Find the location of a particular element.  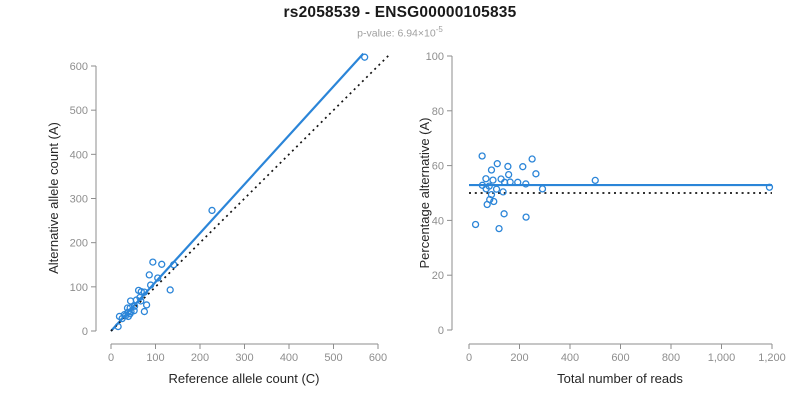

left-x-axis-title: Reference allele count (C) is located at coordinates (243, 378).